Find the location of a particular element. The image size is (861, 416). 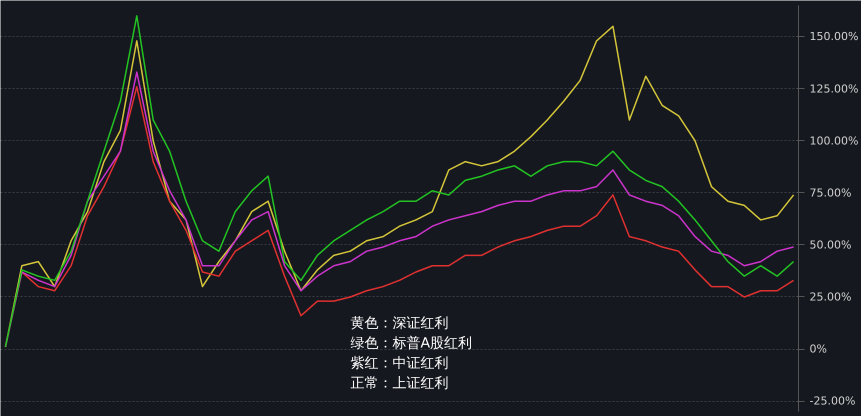

annotation: 黄色：深证红利 is located at coordinates (399, 324).